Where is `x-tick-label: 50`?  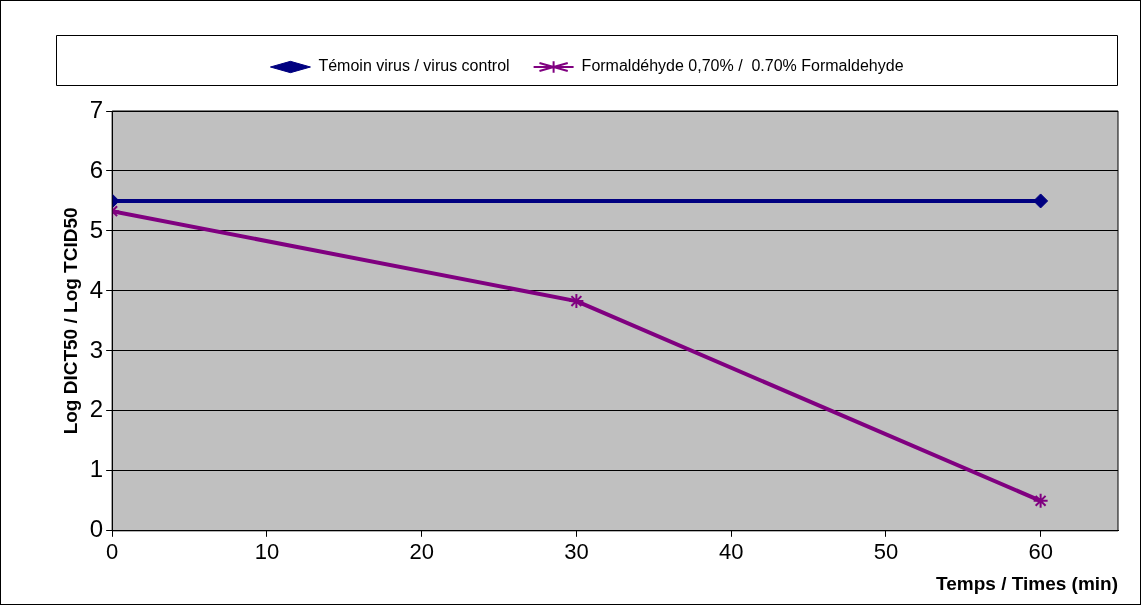
x-tick-label: 50 is located at coordinates (886, 552).